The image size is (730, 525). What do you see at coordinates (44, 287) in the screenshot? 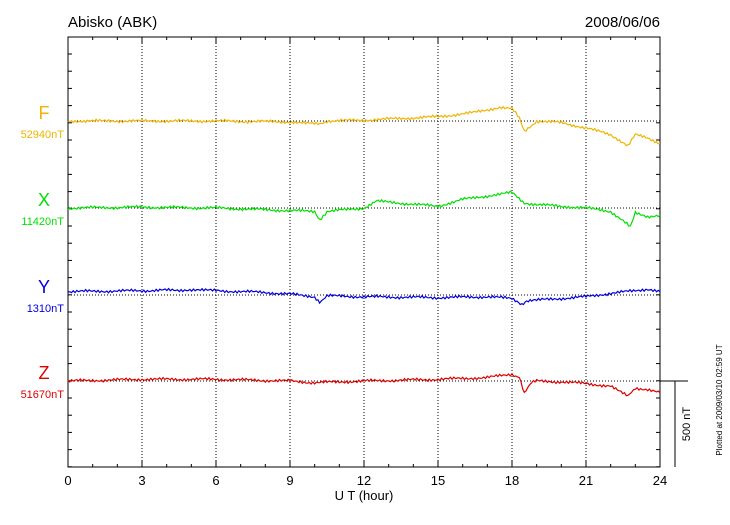
I see `series-name-Y: Y` at bounding box center [44, 287].